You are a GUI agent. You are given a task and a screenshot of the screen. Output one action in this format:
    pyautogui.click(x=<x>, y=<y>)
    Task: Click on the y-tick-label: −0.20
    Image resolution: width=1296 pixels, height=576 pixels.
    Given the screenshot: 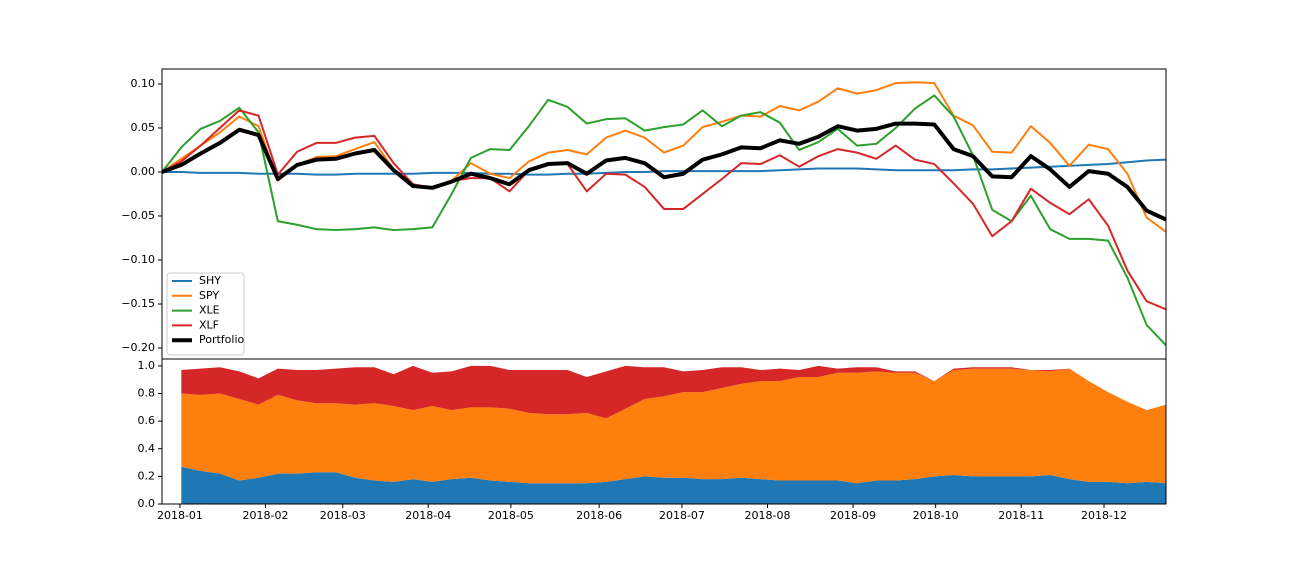 What is the action you would take?
    pyautogui.click(x=138, y=347)
    